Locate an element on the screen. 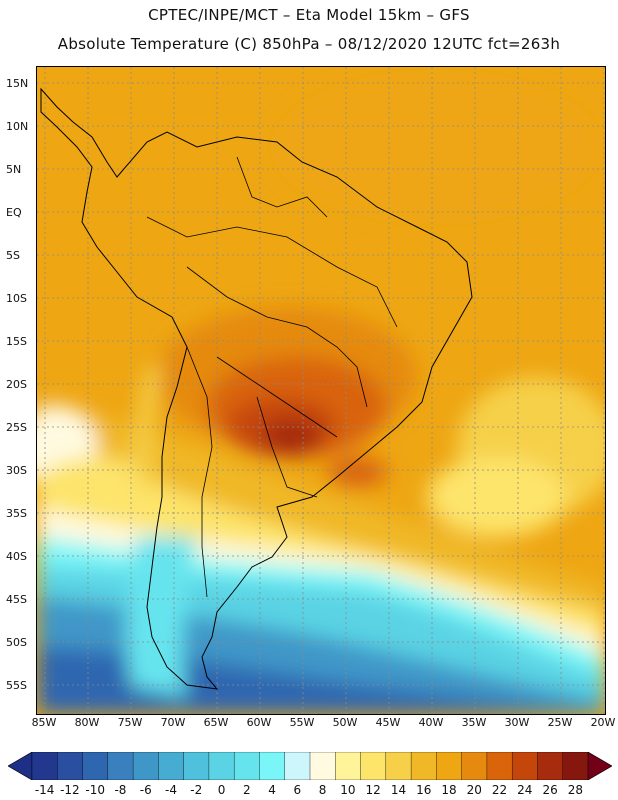  lat-tick-label: 10N is located at coordinates (17, 126).